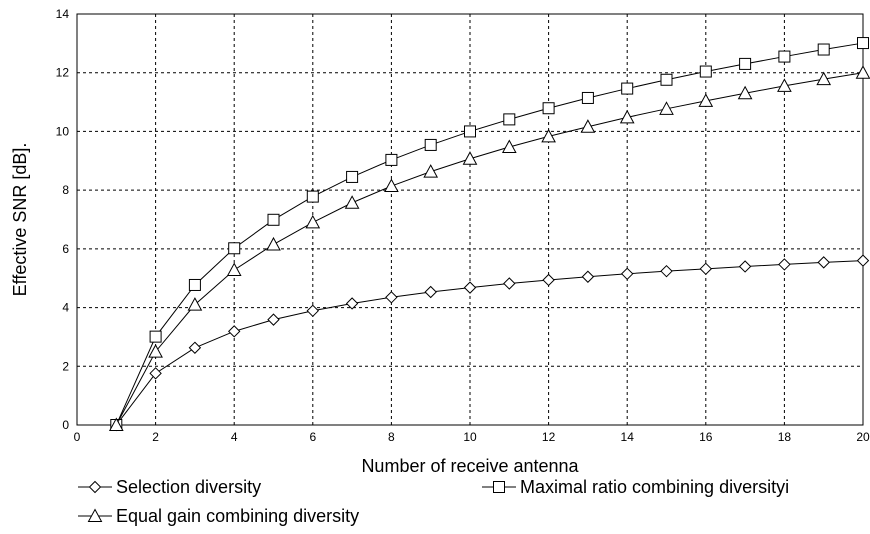  I want to click on y-tick-label: 8, so click(65, 190).